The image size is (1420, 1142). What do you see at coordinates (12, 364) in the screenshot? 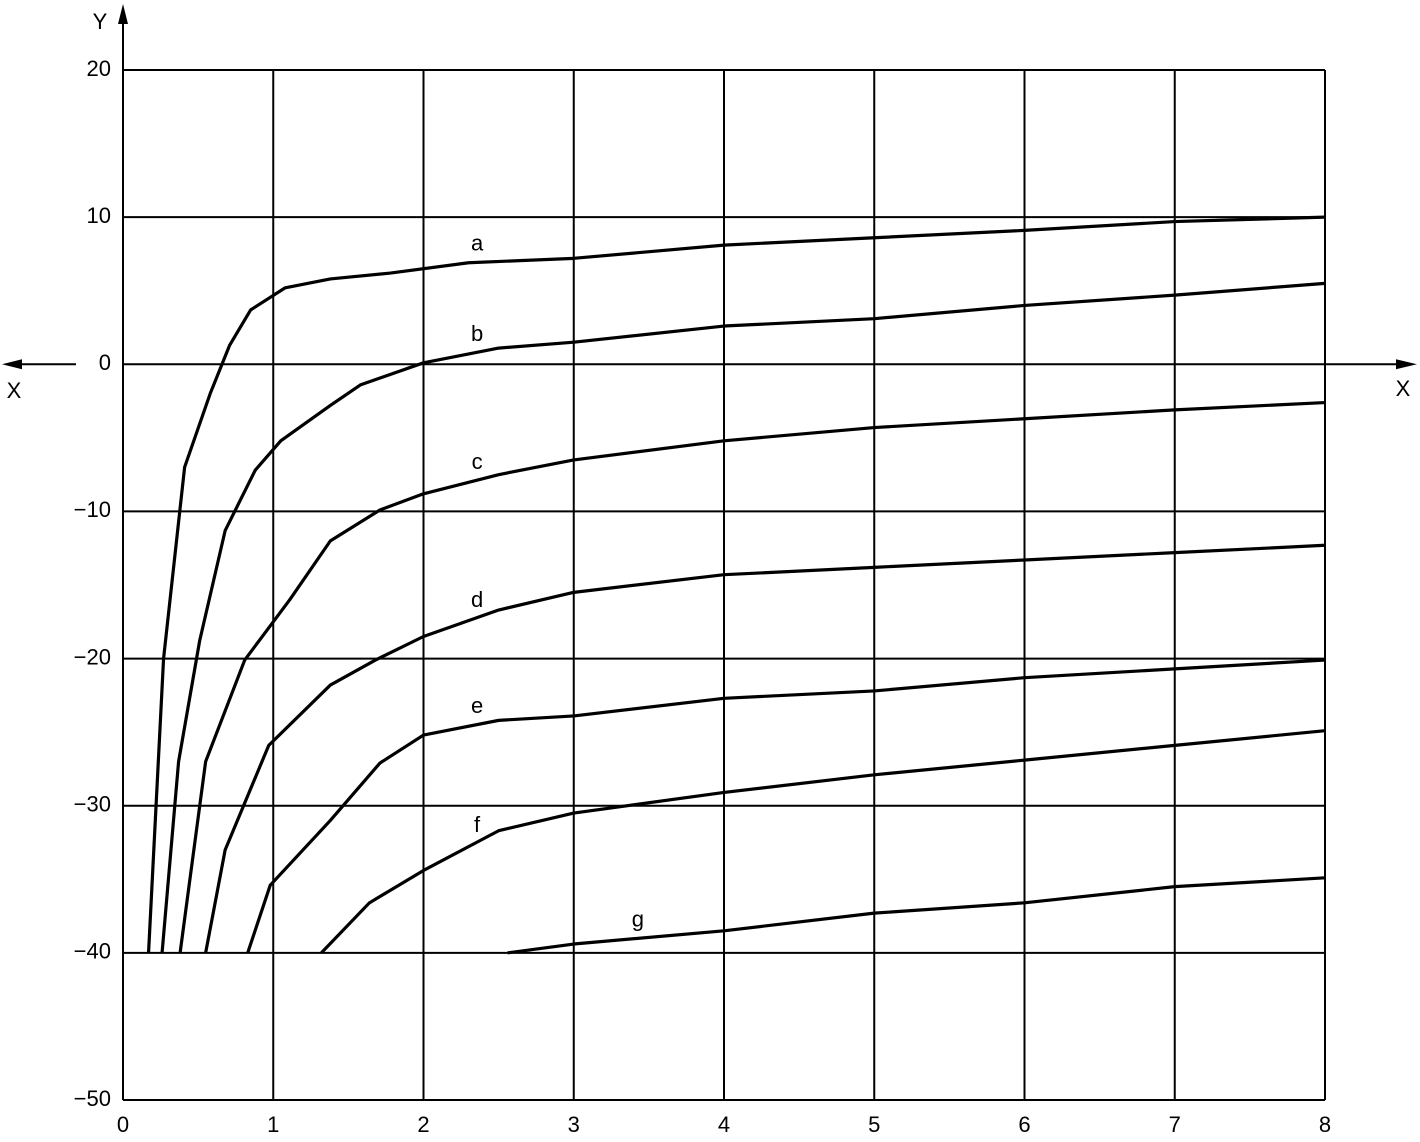
I see `x-axis-arrow-left` at bounding box center [12, 364].